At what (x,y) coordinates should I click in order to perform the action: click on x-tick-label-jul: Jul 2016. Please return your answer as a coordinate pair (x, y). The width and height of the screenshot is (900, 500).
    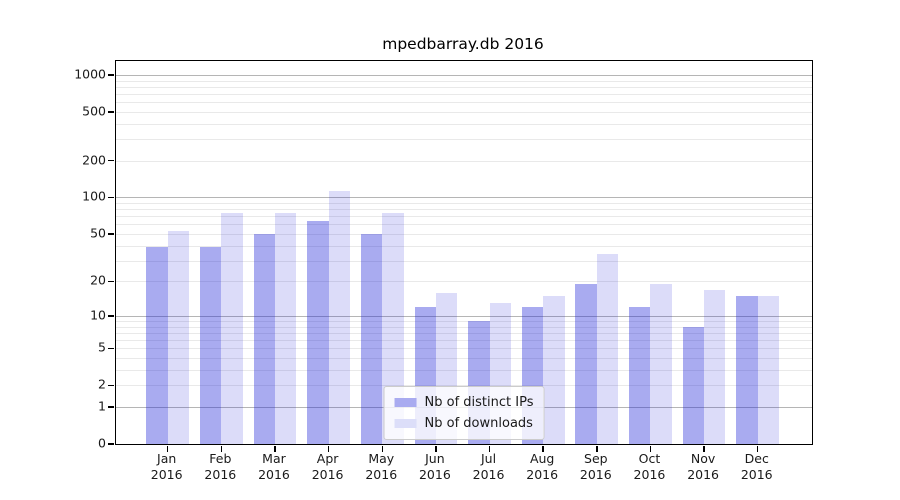
    Looking at the image, I should click on (489, 466).